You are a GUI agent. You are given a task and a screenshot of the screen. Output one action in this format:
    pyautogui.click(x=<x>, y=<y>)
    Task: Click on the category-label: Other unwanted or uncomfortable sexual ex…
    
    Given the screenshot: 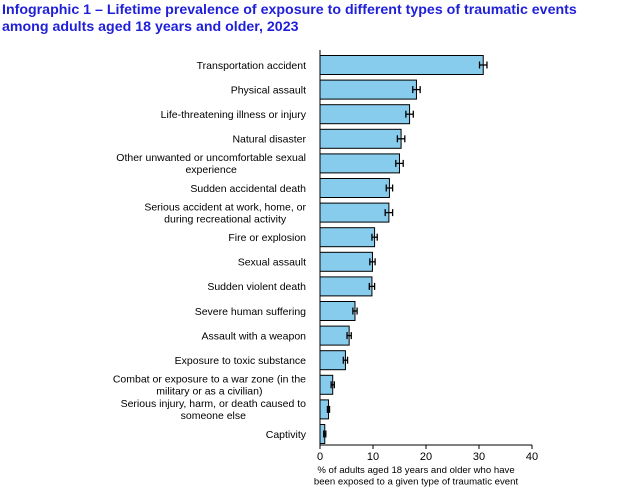 What is the action you would take?
    pyautogui.click(x=211, y=164)
    